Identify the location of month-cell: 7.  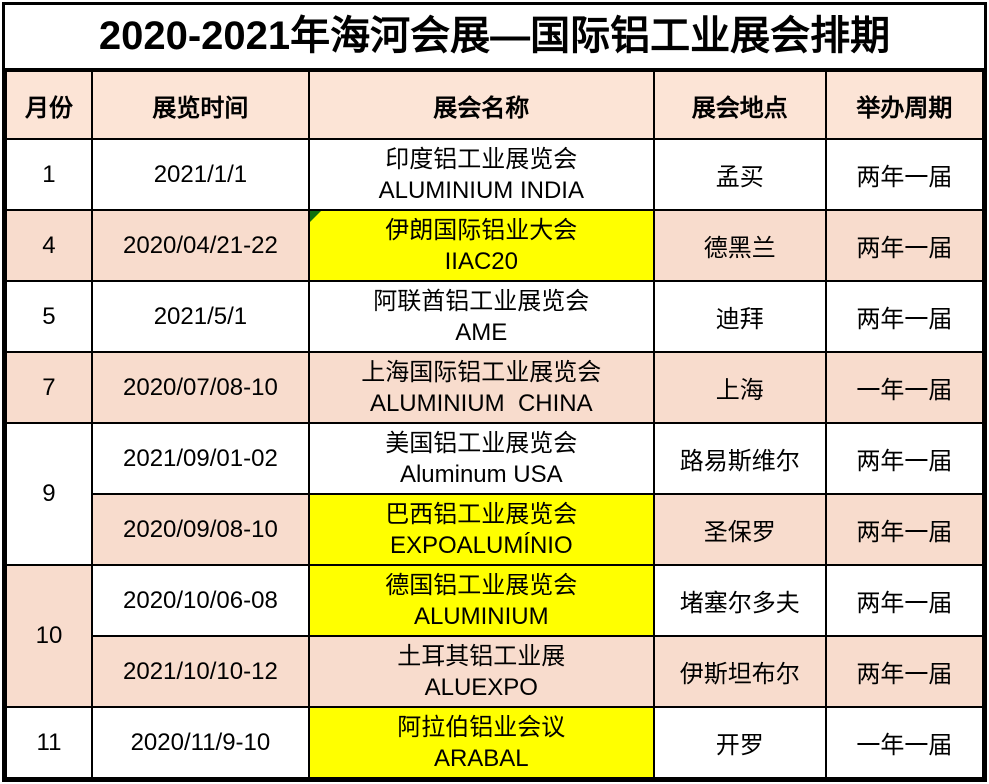
(49, 387).